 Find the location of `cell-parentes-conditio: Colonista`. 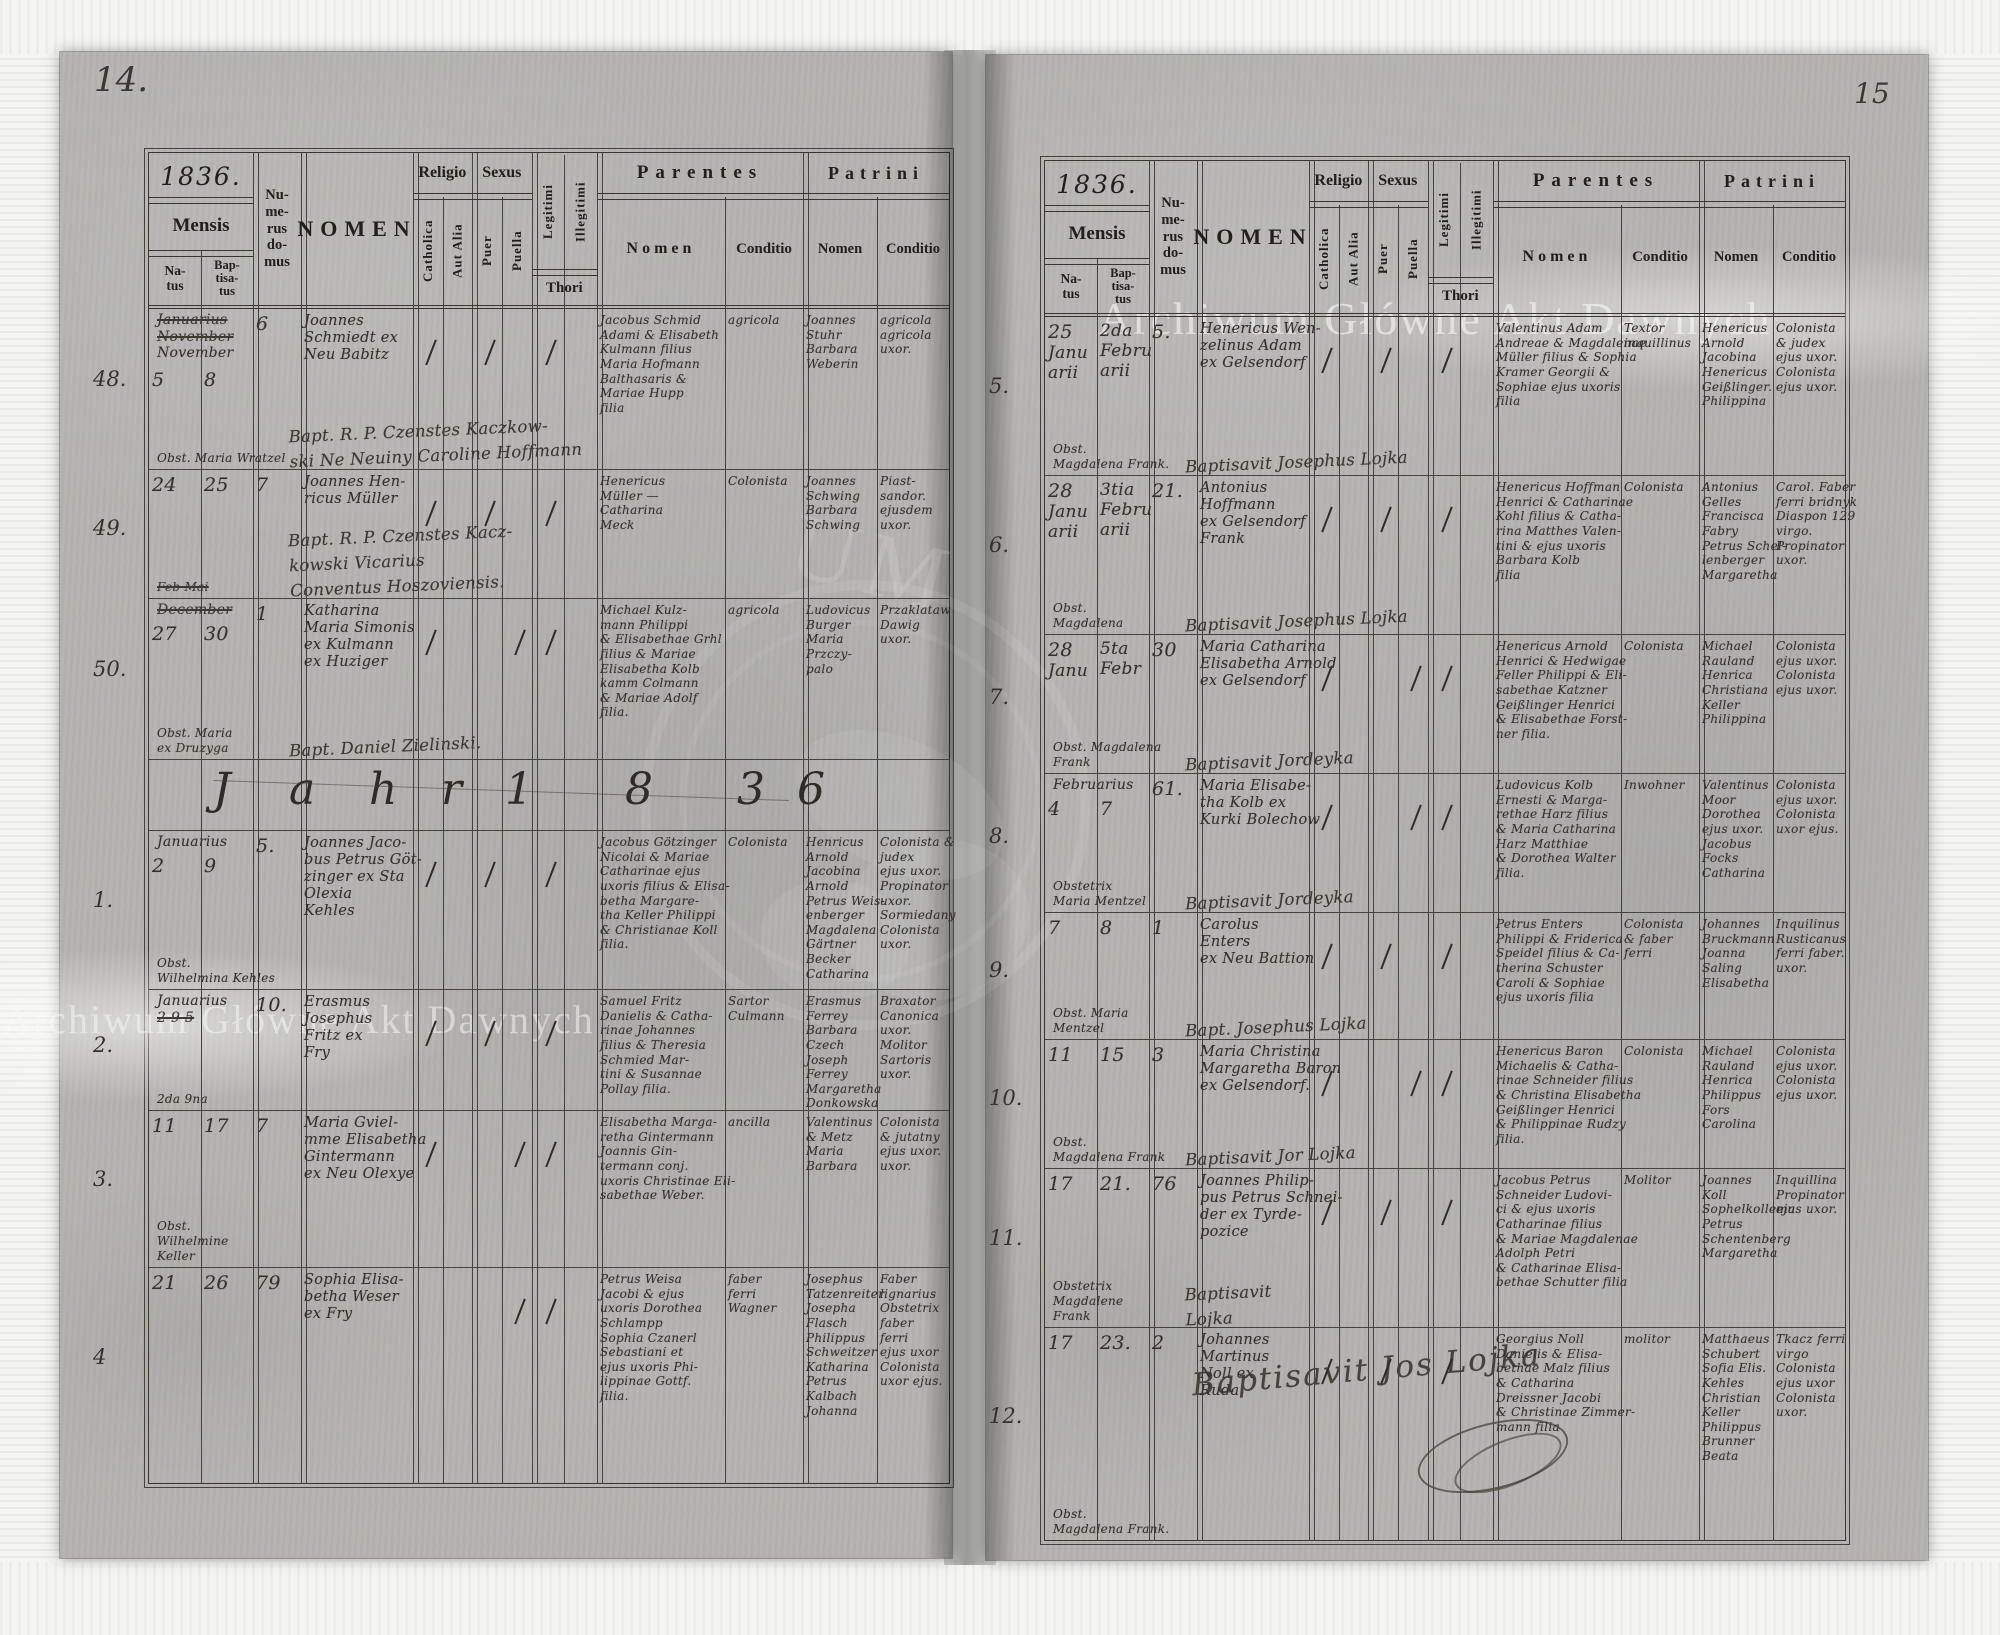

cell-parentes-conditio: Colonista is located at coordinates (767, 534).